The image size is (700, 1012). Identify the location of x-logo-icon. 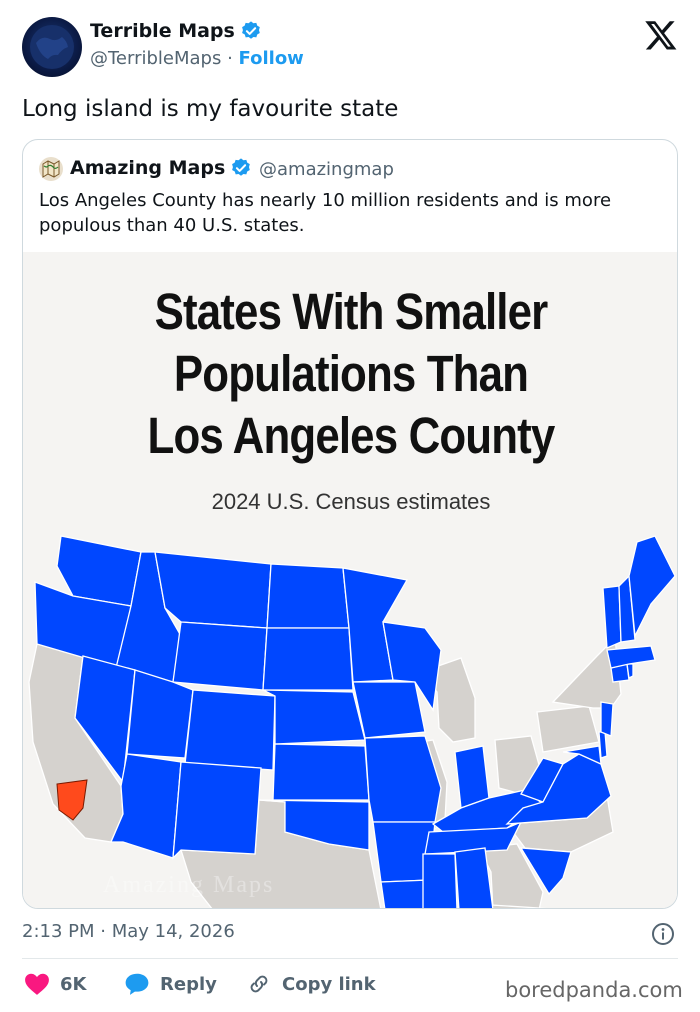
(661, 35).